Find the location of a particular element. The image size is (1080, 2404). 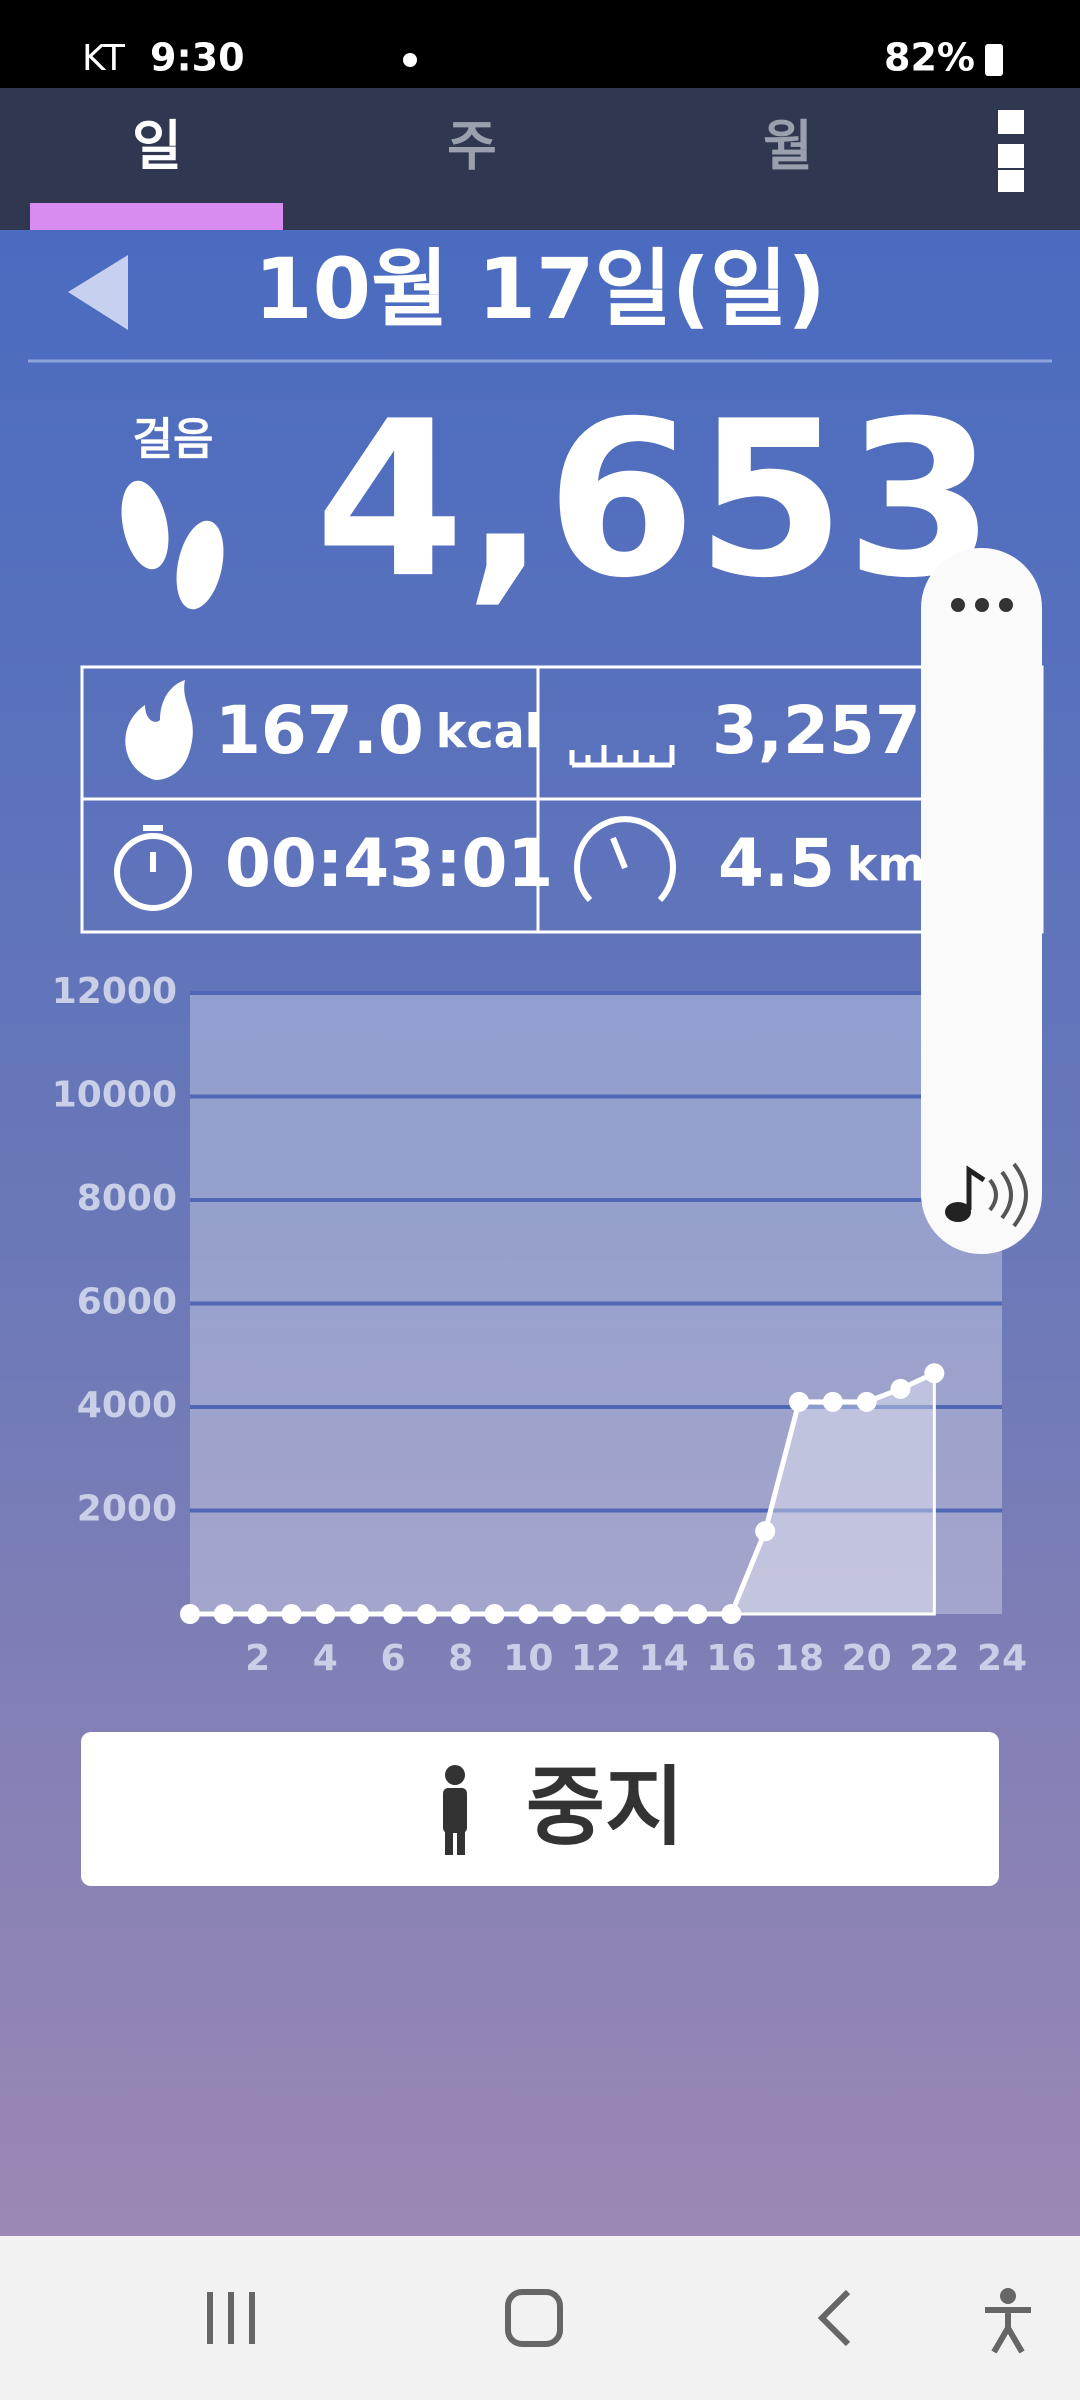

y-tick-label: 12000 is located at coordinates (114, 991).